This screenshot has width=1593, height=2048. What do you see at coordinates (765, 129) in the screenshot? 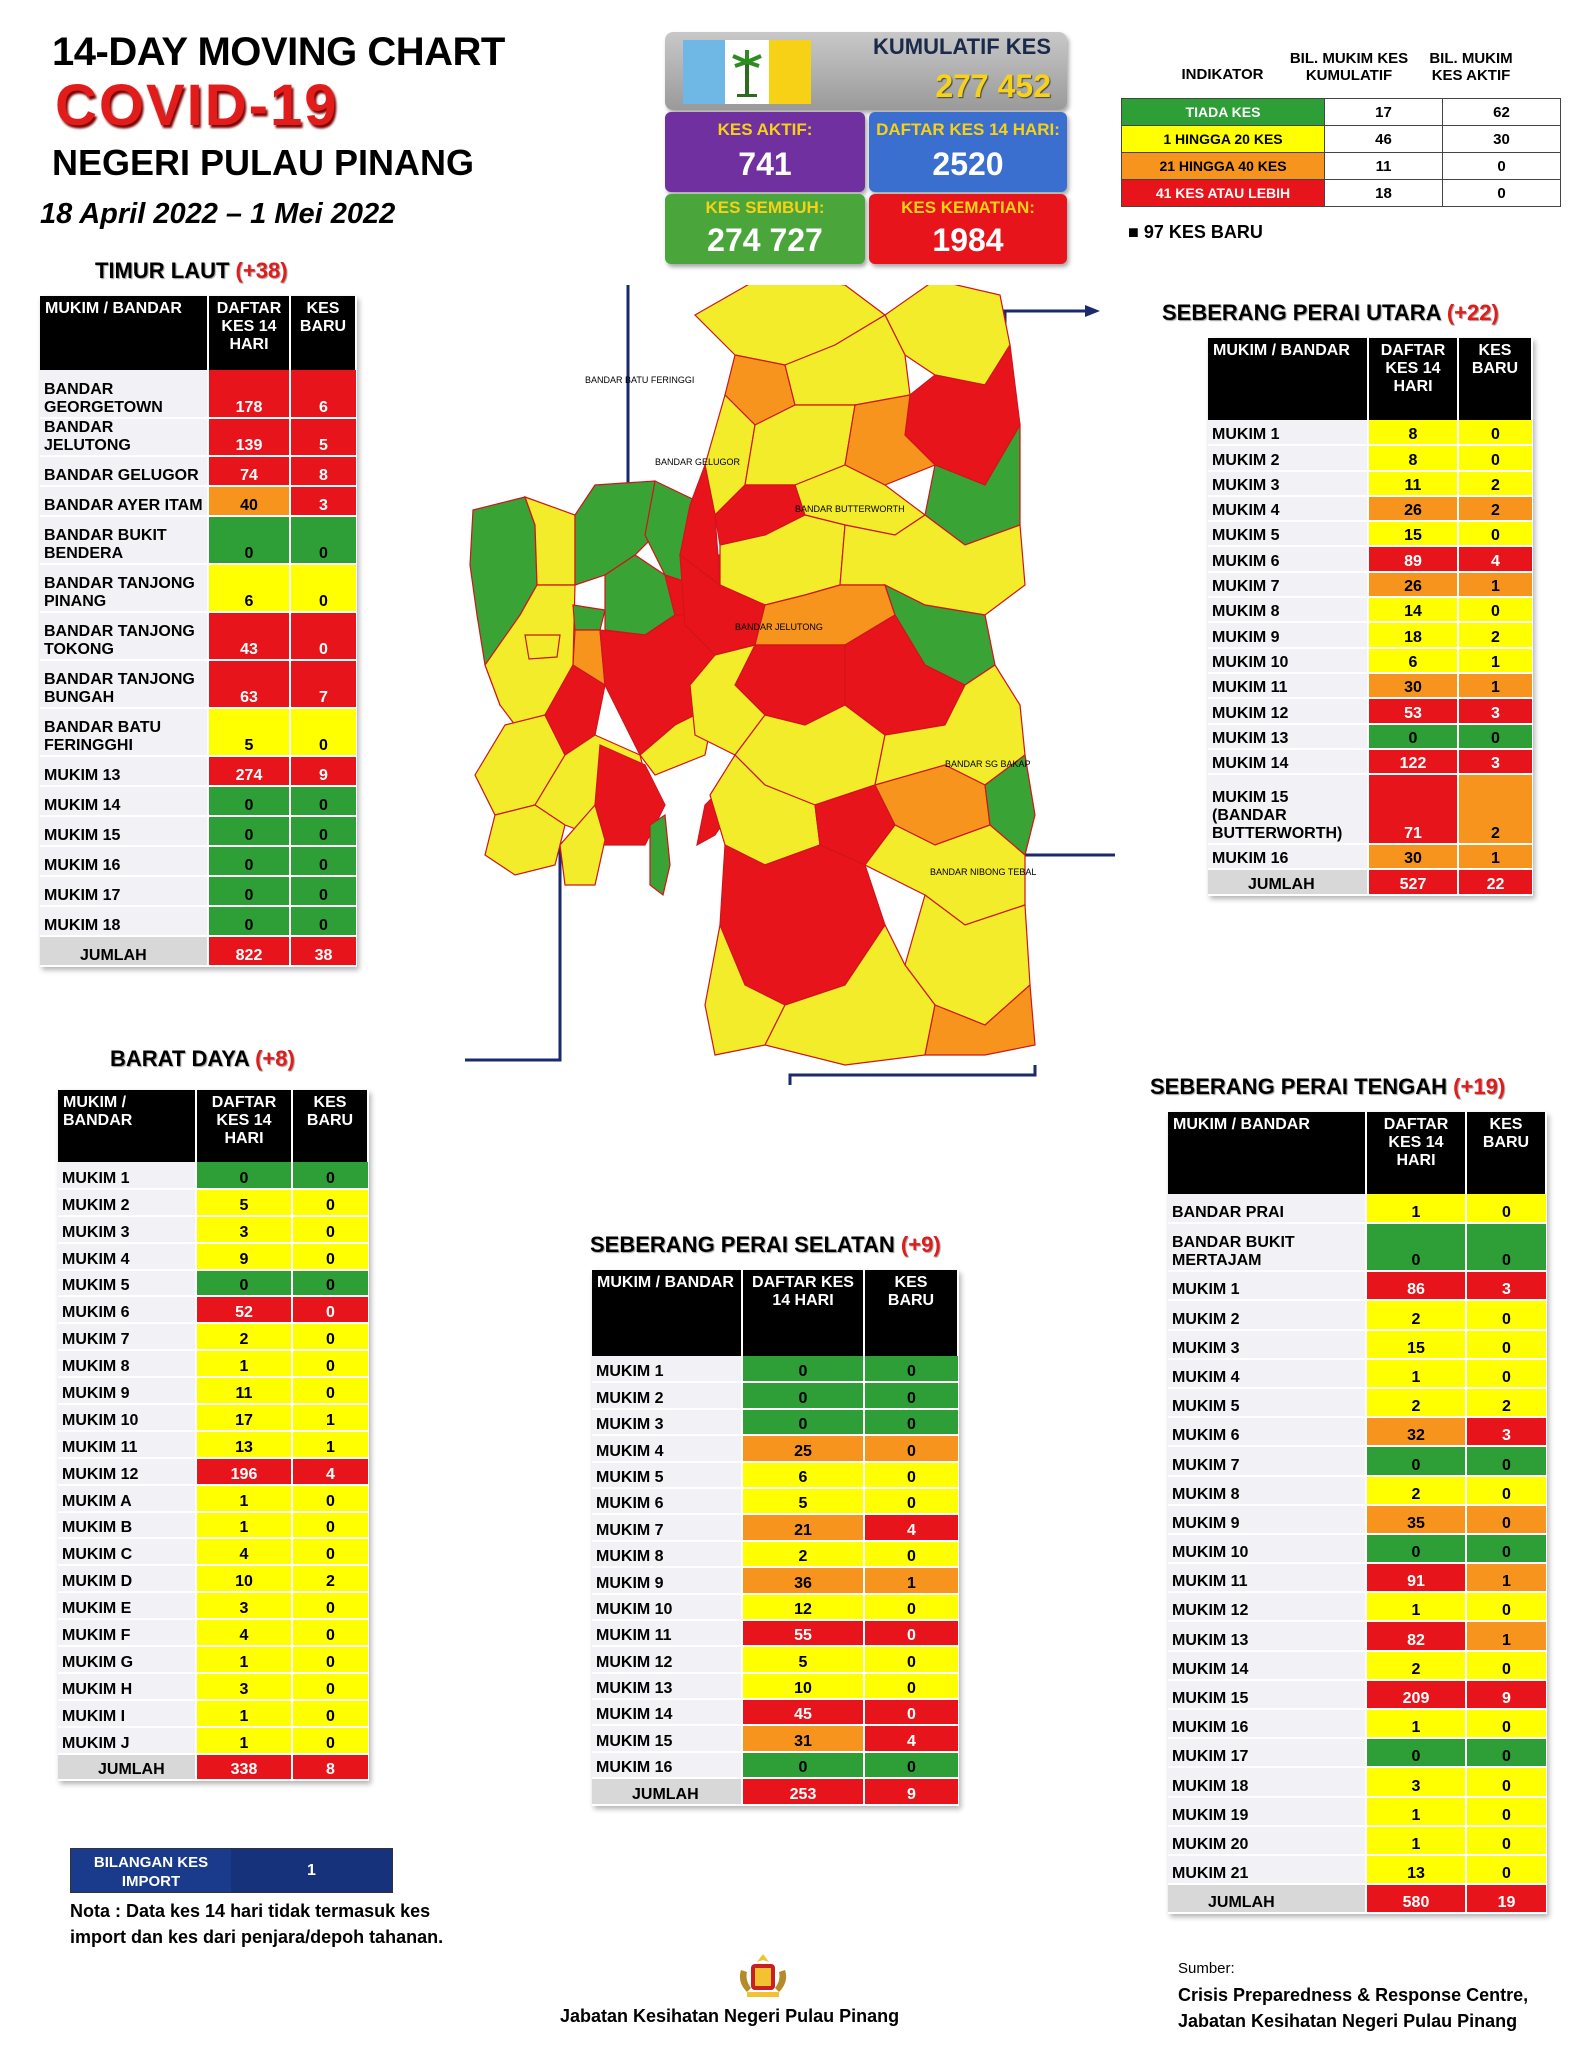
I see `active-label: KES AKTIF:` at bounding box center [765, 129].